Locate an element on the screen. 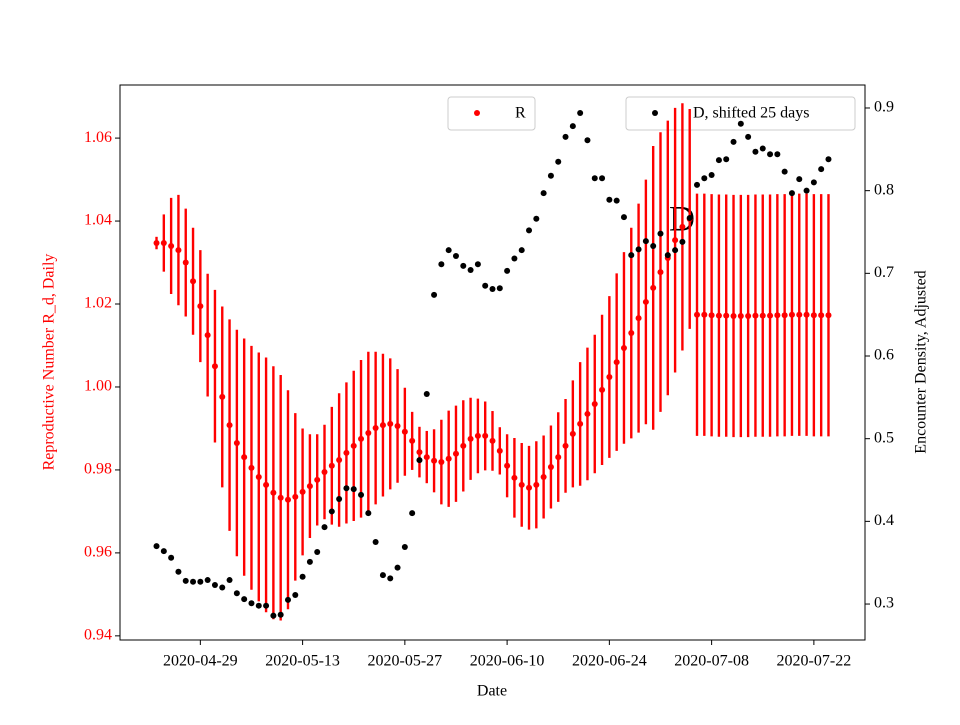 The height and width of the screenshot is (725, 960). x-tick-label: 2020-07-08 is located at coordinates (711, 661).